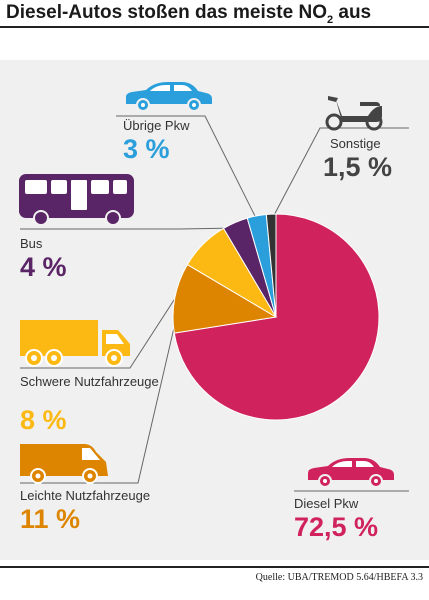  What do you see at coordinates (43, 267) in the screenshot?
I see `value-bus: 4 %` at bounding box center [43, 267].